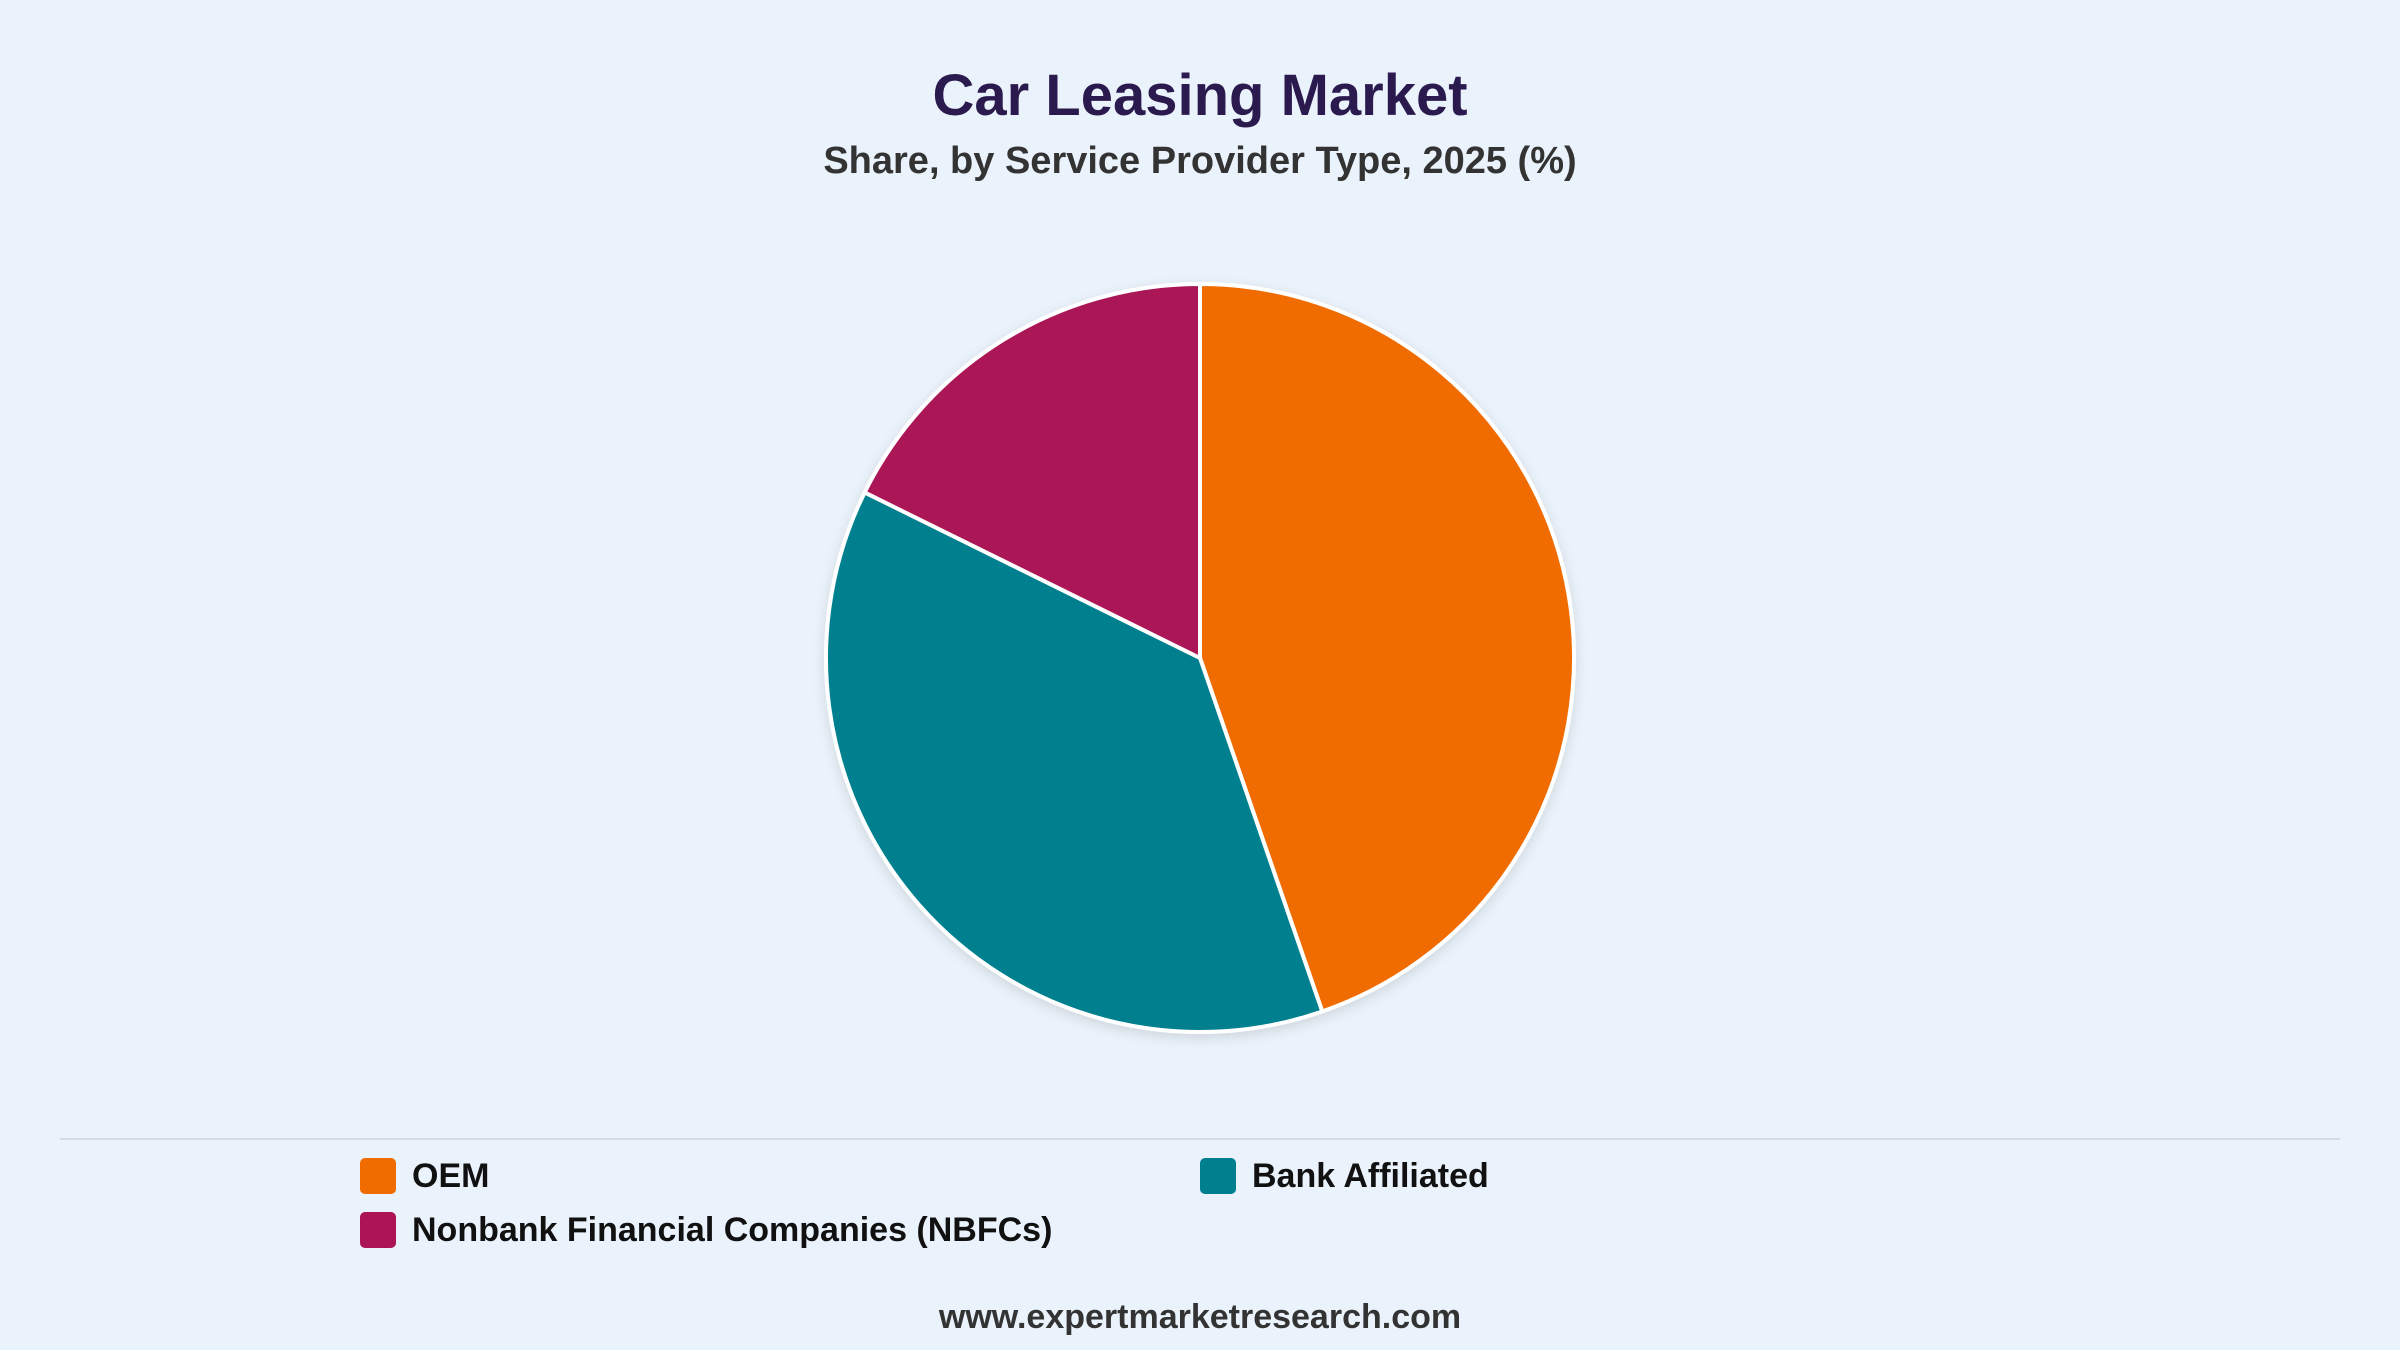 This screenshot has height=1350, width=2400. Describe the element at coordinates (1200, 95) in the screenshot. I see `chart-title: Car Leasing Market` at that location.